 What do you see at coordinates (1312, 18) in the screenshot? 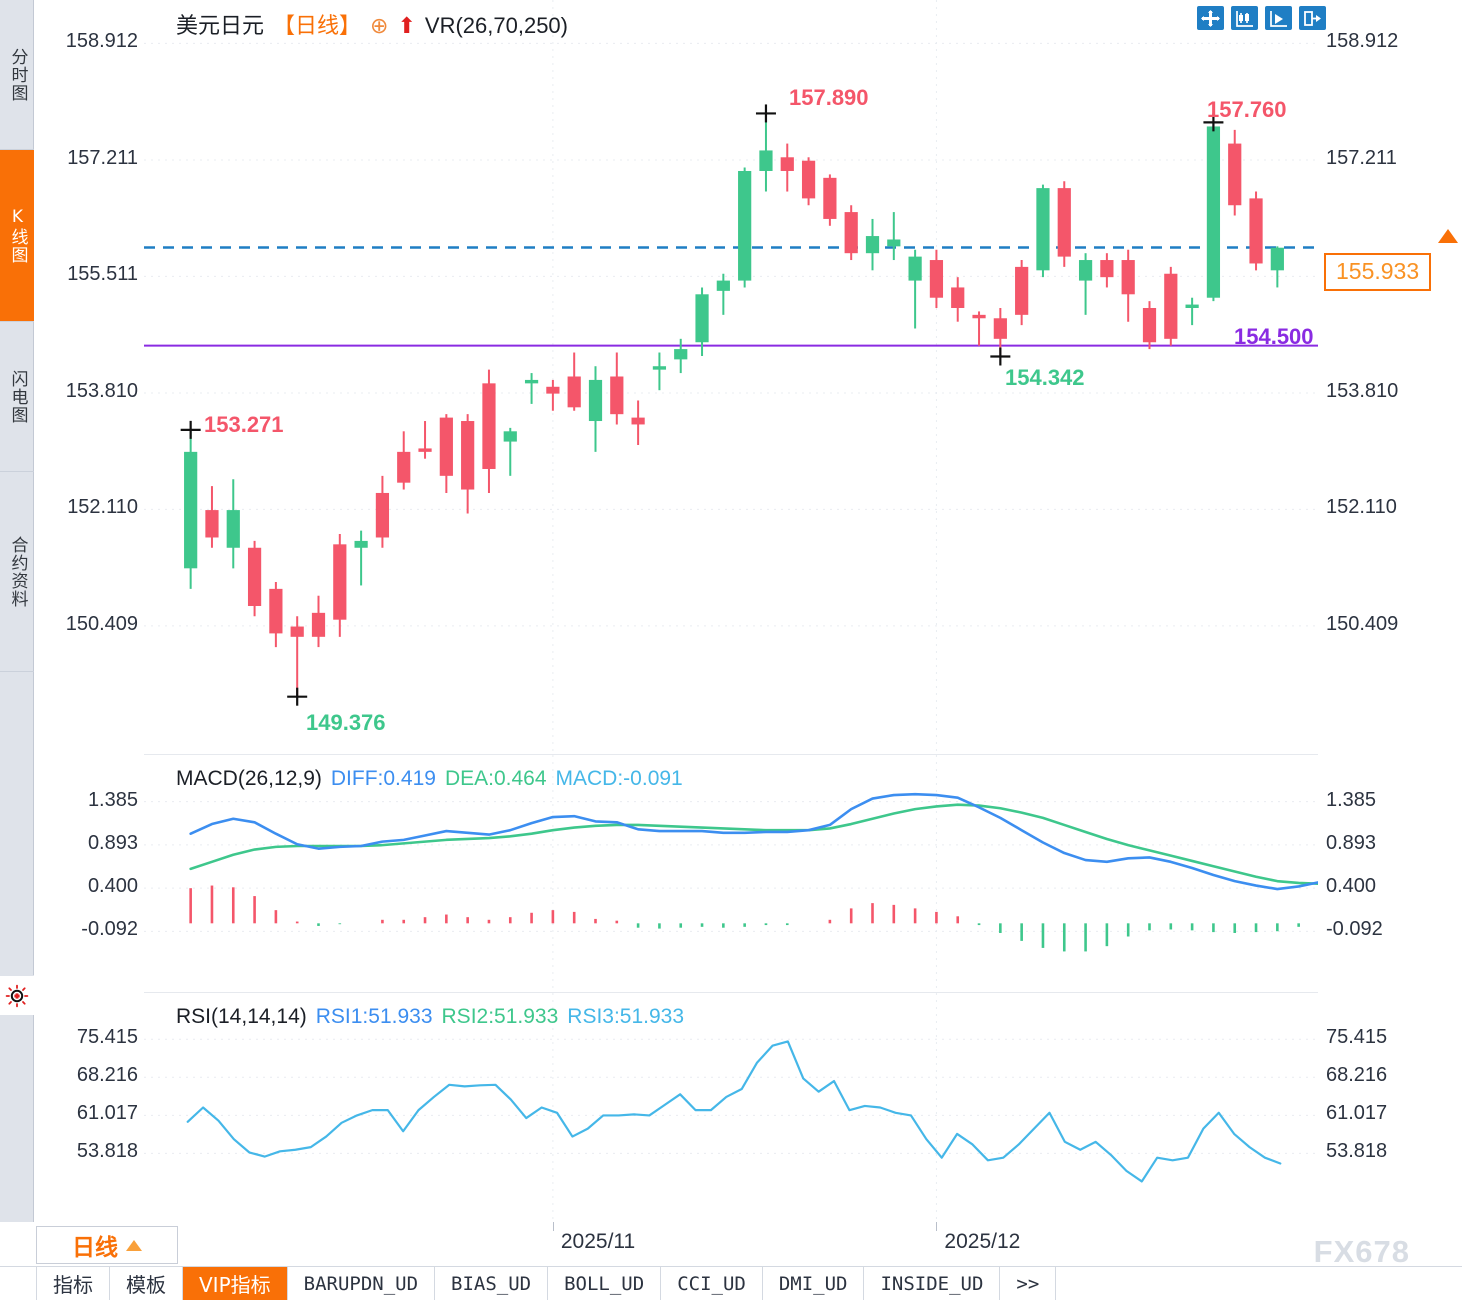
I see `chart-expand-icon` at bounding box center [1312, 18].